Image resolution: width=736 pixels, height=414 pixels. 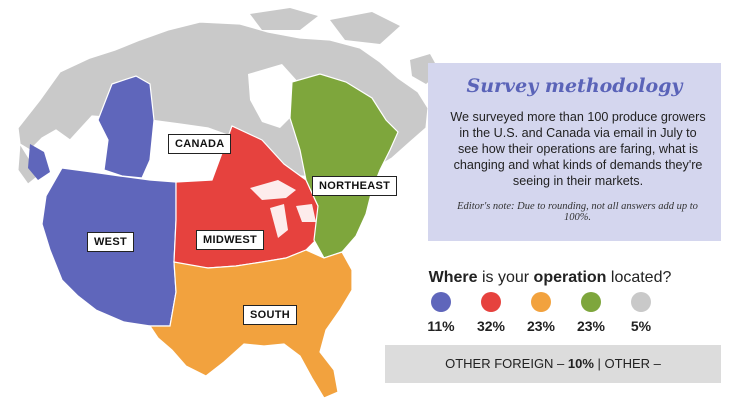 I want to click on legend-value-midwest: 32%, so click(x=491, y=326).